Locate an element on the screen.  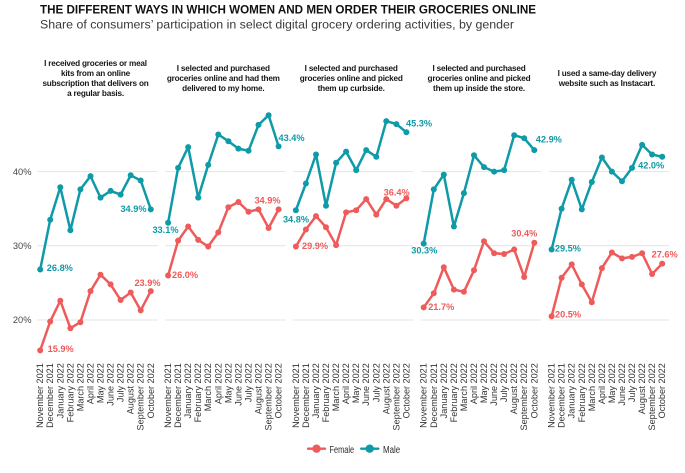
svg-text: 30.3% is located at coordinates (424, 250).